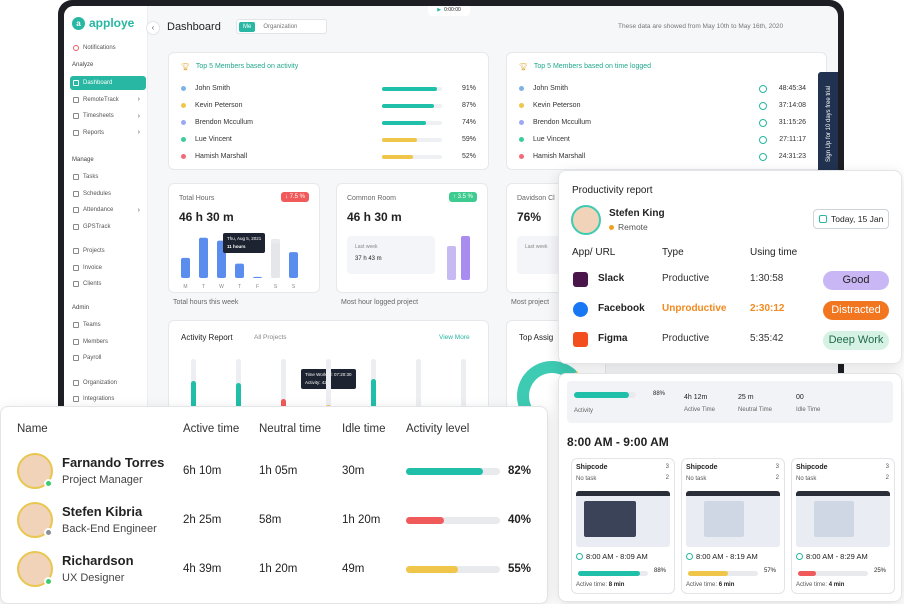  Describe the element at coordinates (102, 511) in the screenshot. I see `member-name: Stefen Kibria` at that location.